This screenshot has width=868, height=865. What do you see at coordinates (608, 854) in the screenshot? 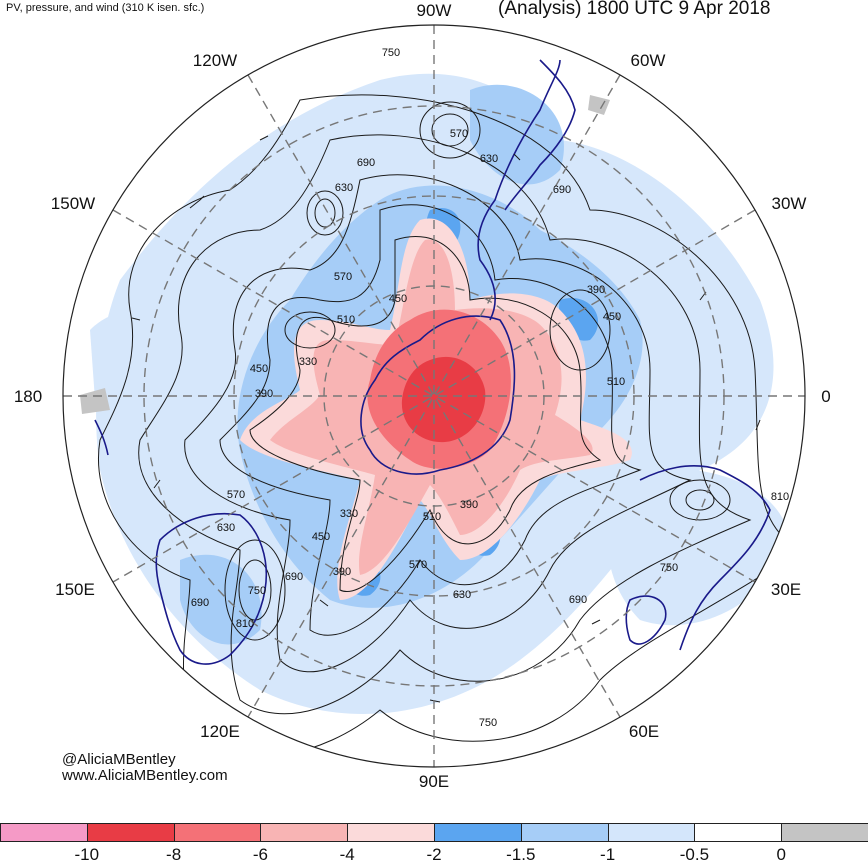
I see `colorbar-tick-label: -1` at bounding box center [608, 854].